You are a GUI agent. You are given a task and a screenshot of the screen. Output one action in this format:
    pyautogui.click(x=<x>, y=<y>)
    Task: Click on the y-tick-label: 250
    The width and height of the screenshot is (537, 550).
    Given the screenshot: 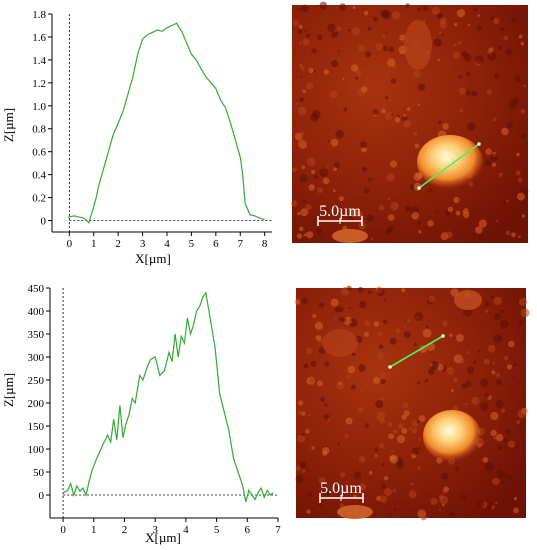 What is the action you would take?
    pyautogui.click(x=36, y=381)
    